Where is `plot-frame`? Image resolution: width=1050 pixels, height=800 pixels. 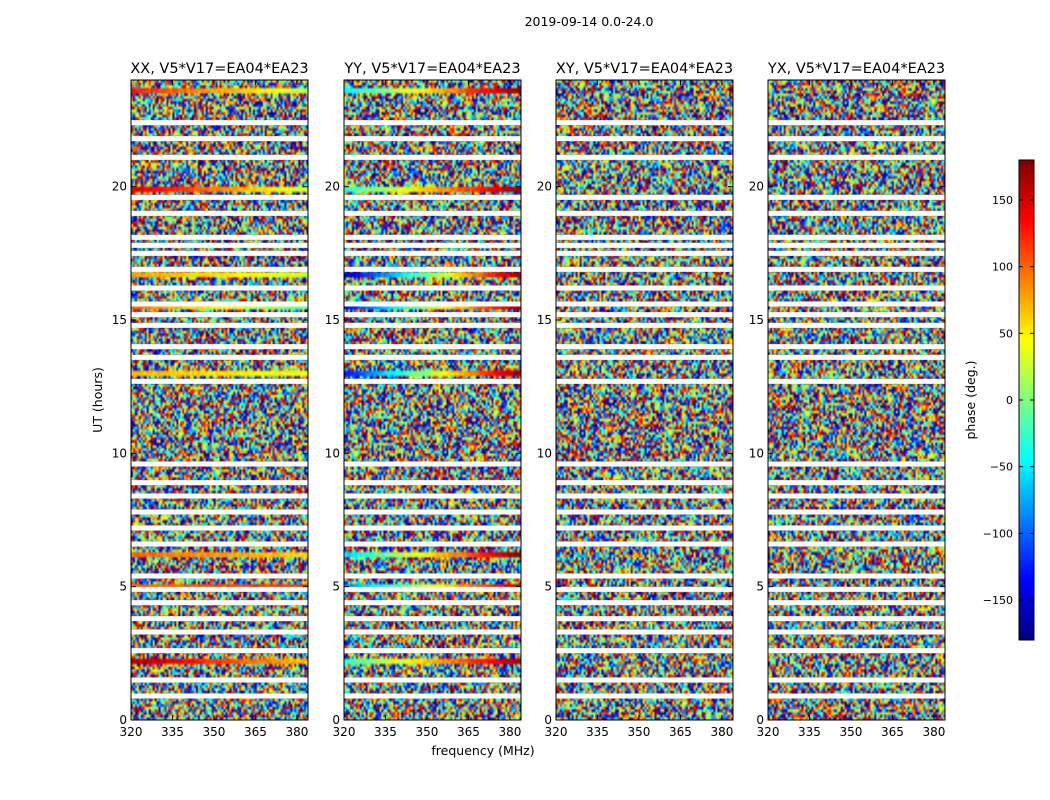
plot-frame is located at coordinates (644, 400).